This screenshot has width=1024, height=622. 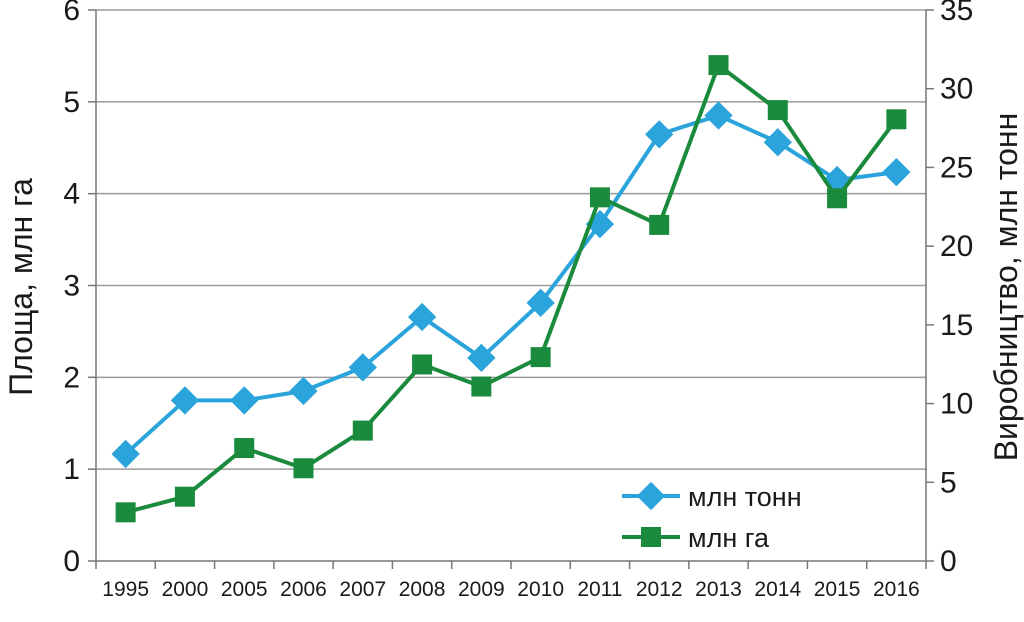 I want to click on y-tick-left-label: 2, so click(x=71, y=377).